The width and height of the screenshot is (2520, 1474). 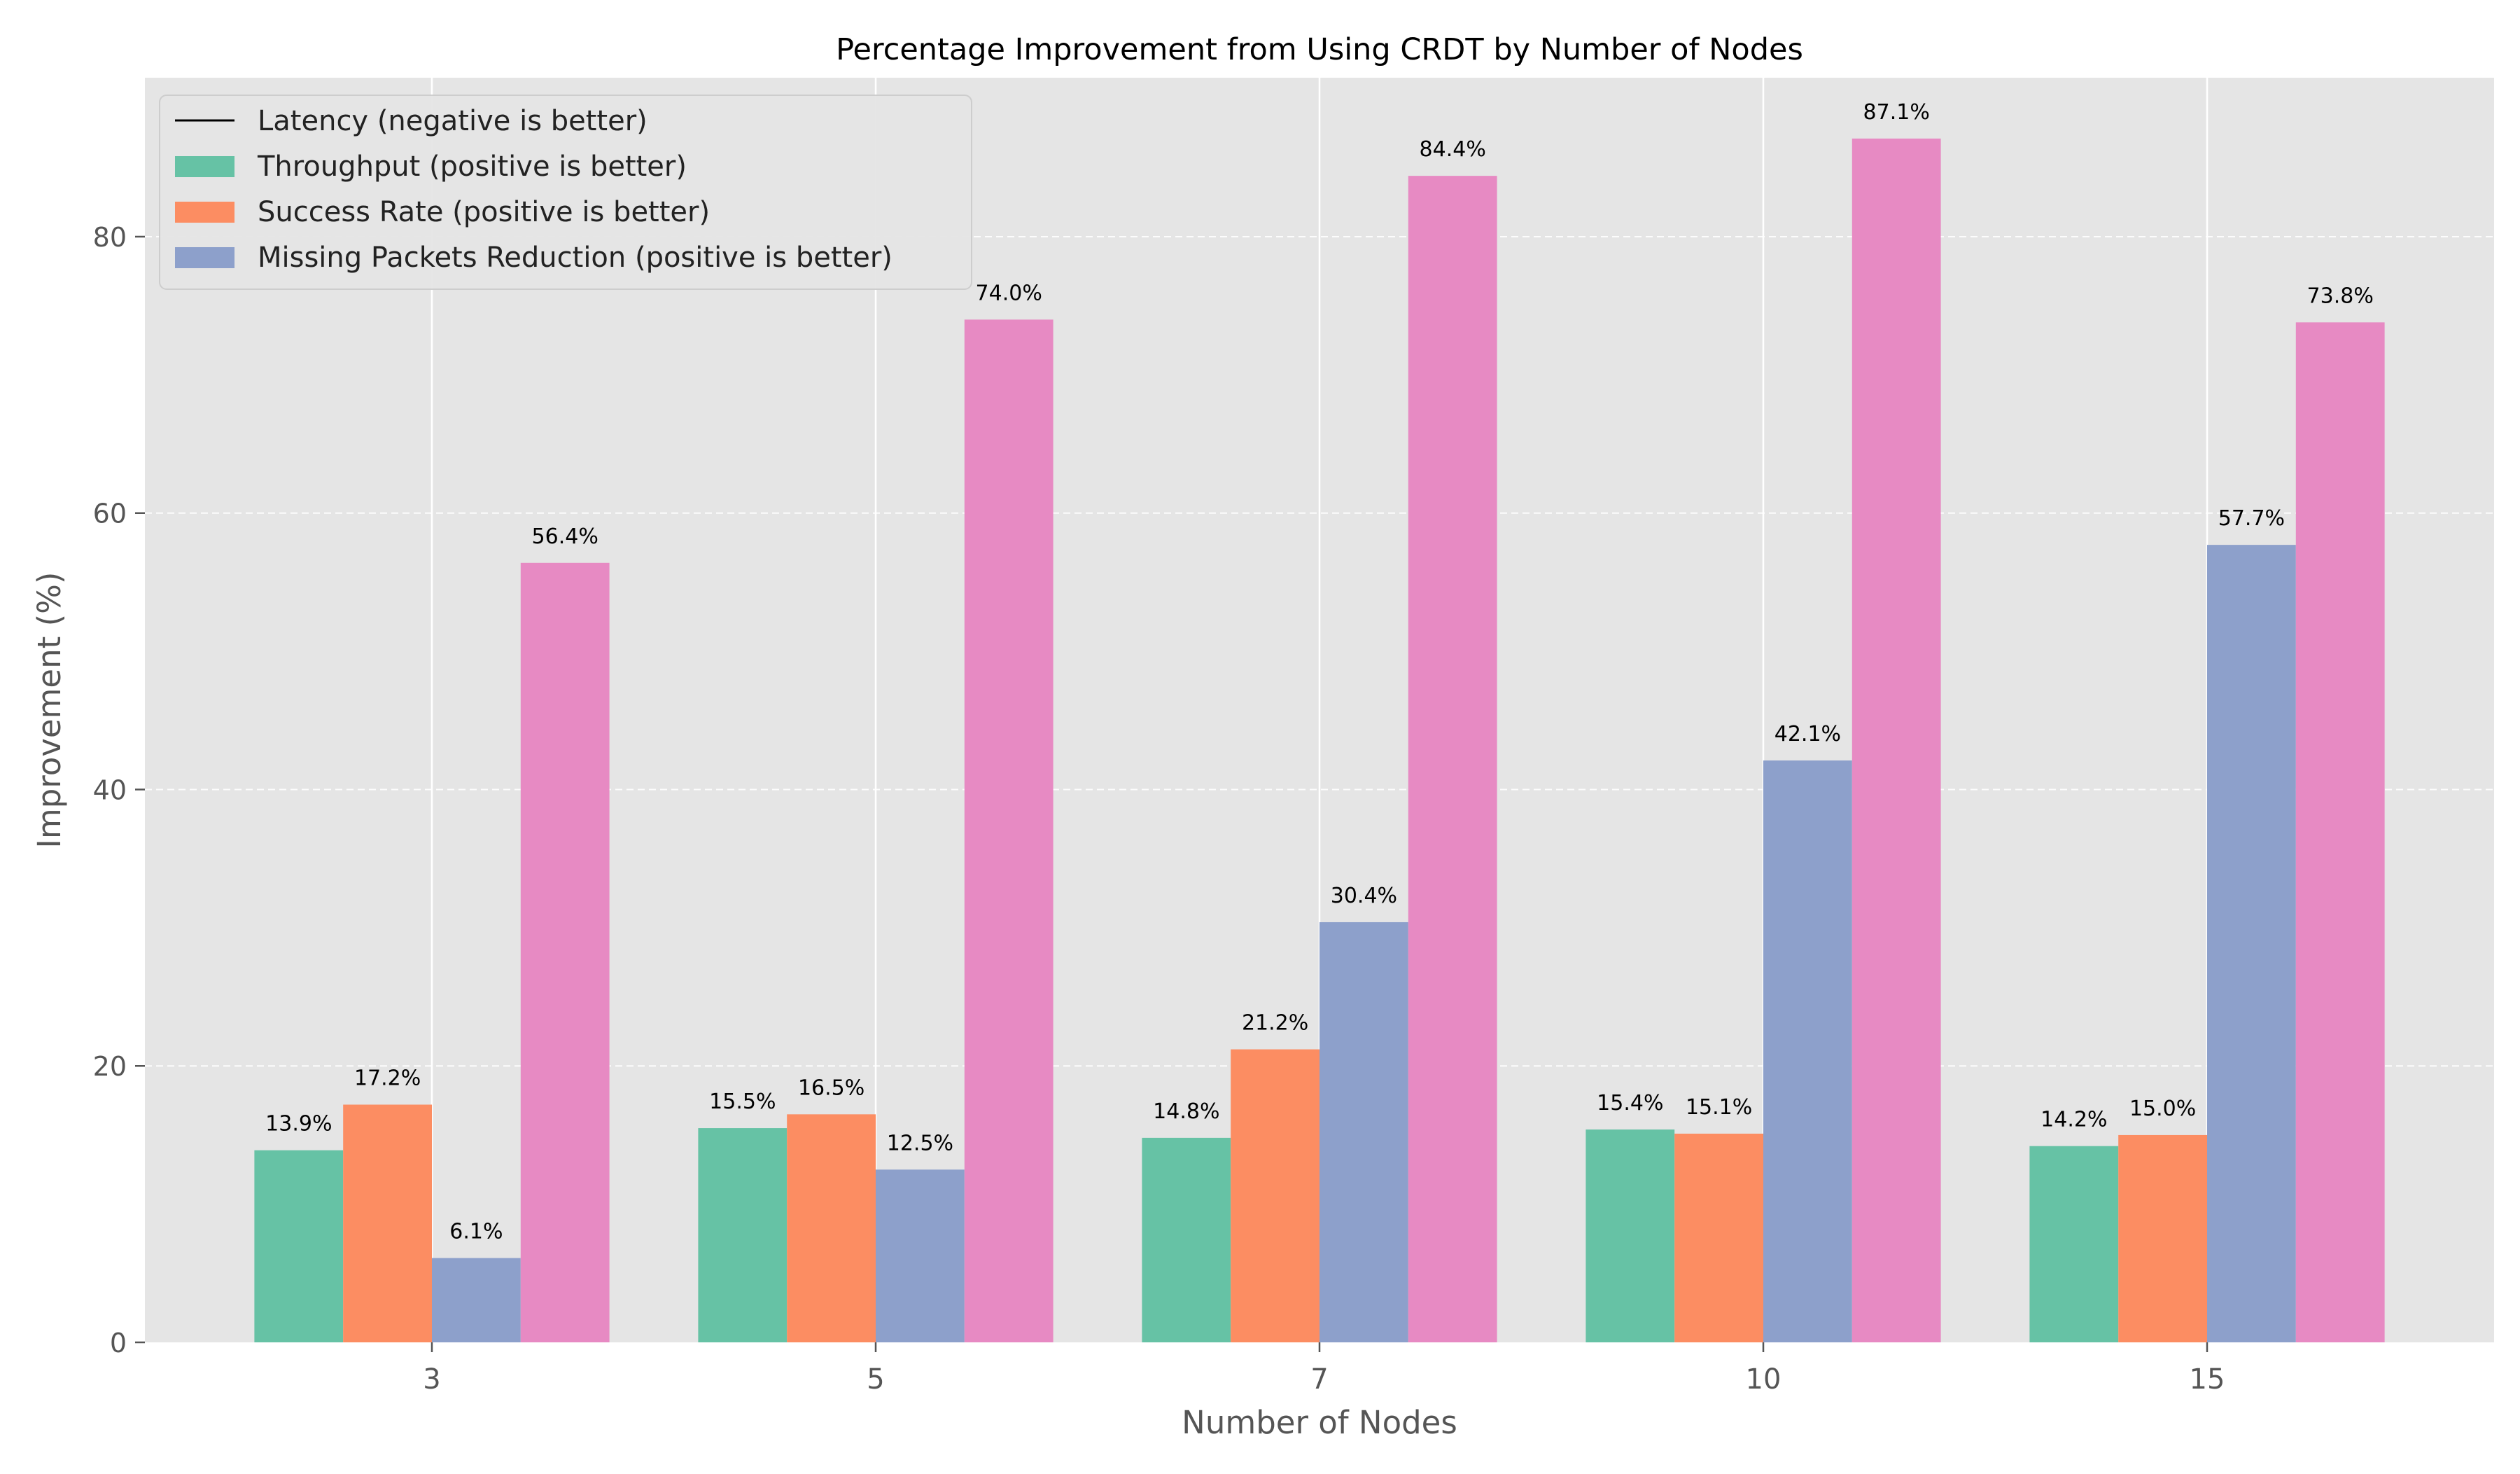 I want to click on data-label: 42.1%, so click(x=1807, y=734).